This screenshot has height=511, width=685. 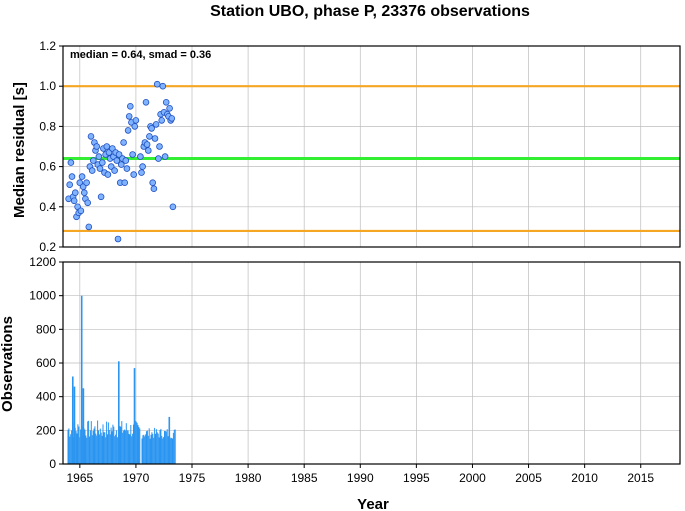 I want to click on stats-annotation: median = 0.64, smad = 0.36, so click(x=140, y=55).